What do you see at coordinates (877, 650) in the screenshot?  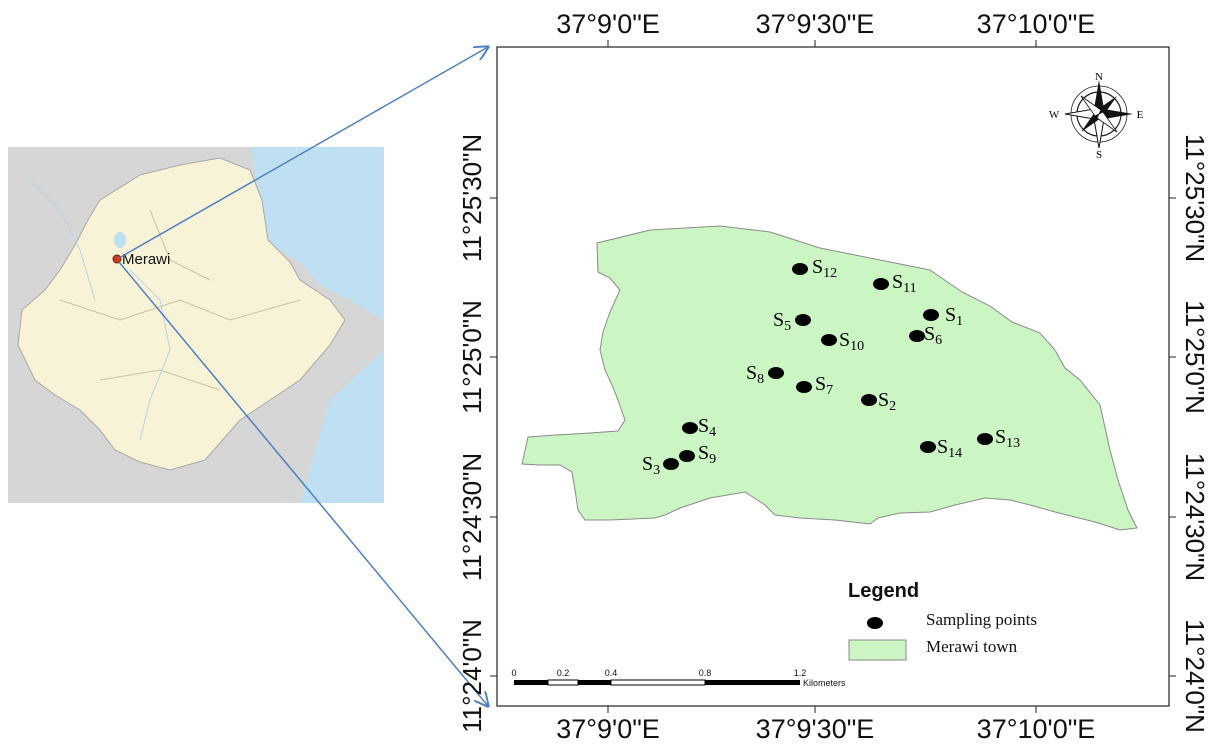 I see `legend-town-symbol` at bounding box center [877, 650].